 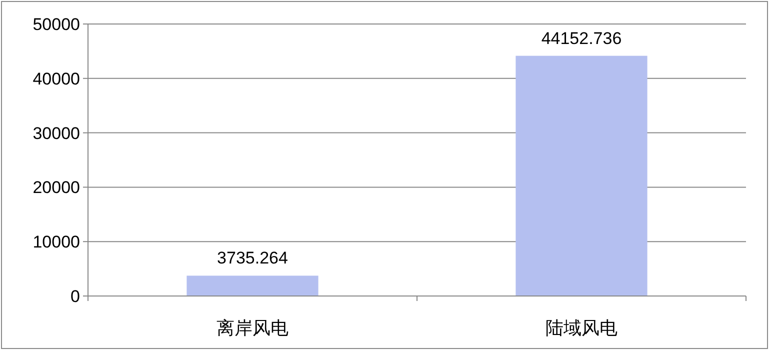 What do you see at coordinates (56, 24) in the screenshot?
I see `y-tick-label: 50000` at bounding box center [56, 24].